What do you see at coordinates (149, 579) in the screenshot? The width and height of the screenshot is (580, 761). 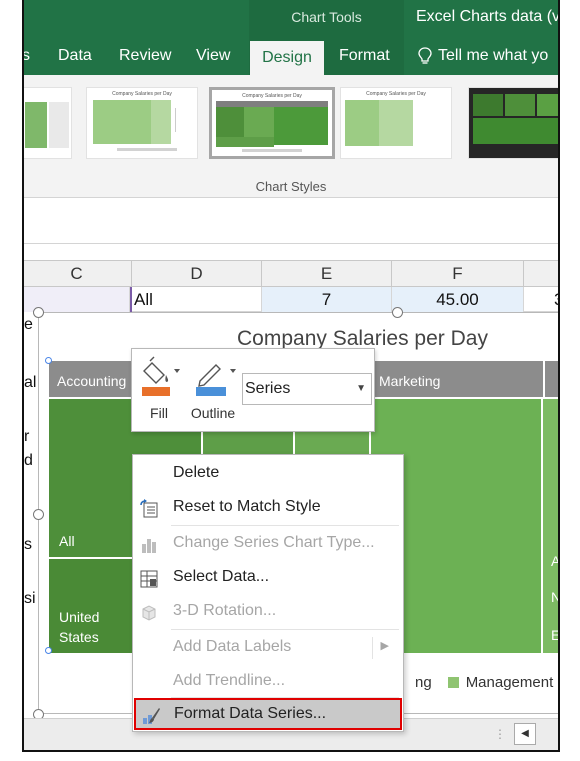 I see `select-data-icon` at bounding box center [149, 579].